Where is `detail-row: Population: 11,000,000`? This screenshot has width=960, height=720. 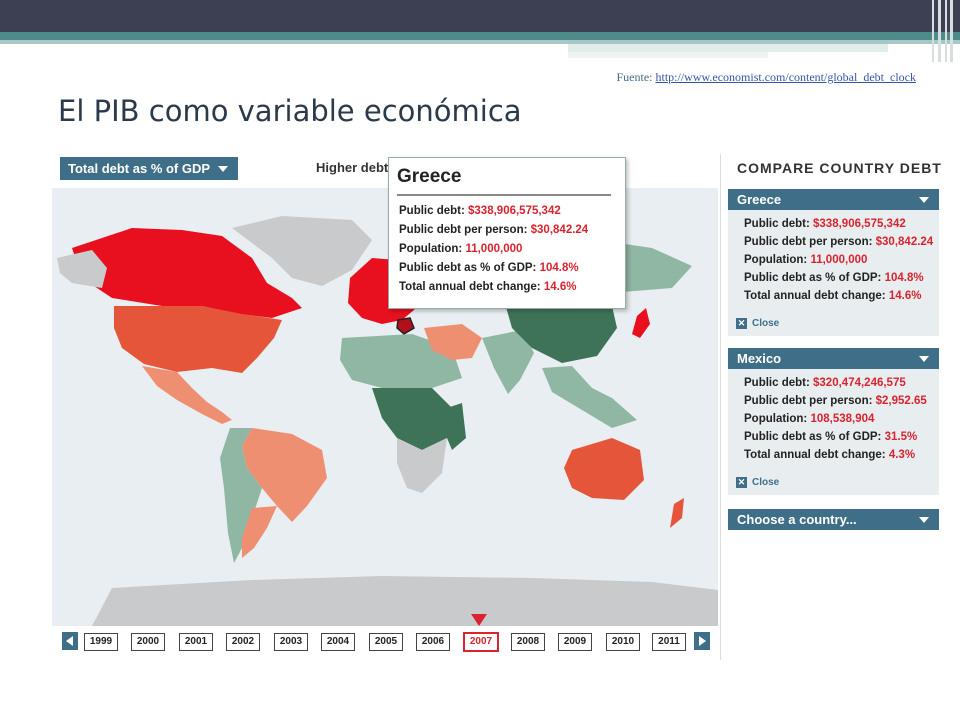
detail-row: Population: 11,000,000 is located at coordinates (805, 260).